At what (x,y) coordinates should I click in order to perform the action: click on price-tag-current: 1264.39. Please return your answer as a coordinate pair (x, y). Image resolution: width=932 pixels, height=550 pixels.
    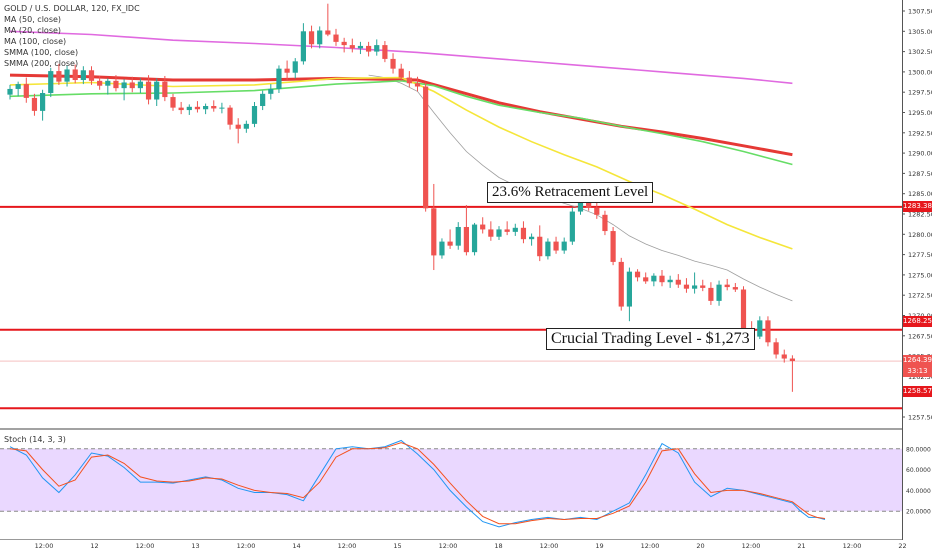
    Looking at the image, I should click on (917, 360).